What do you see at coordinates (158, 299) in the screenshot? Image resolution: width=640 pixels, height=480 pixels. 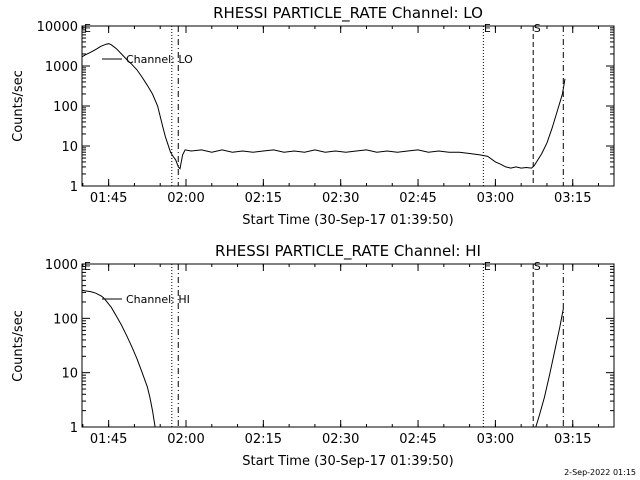 I see `legend-label: Channel: HI` at bounding box center [158, 299].